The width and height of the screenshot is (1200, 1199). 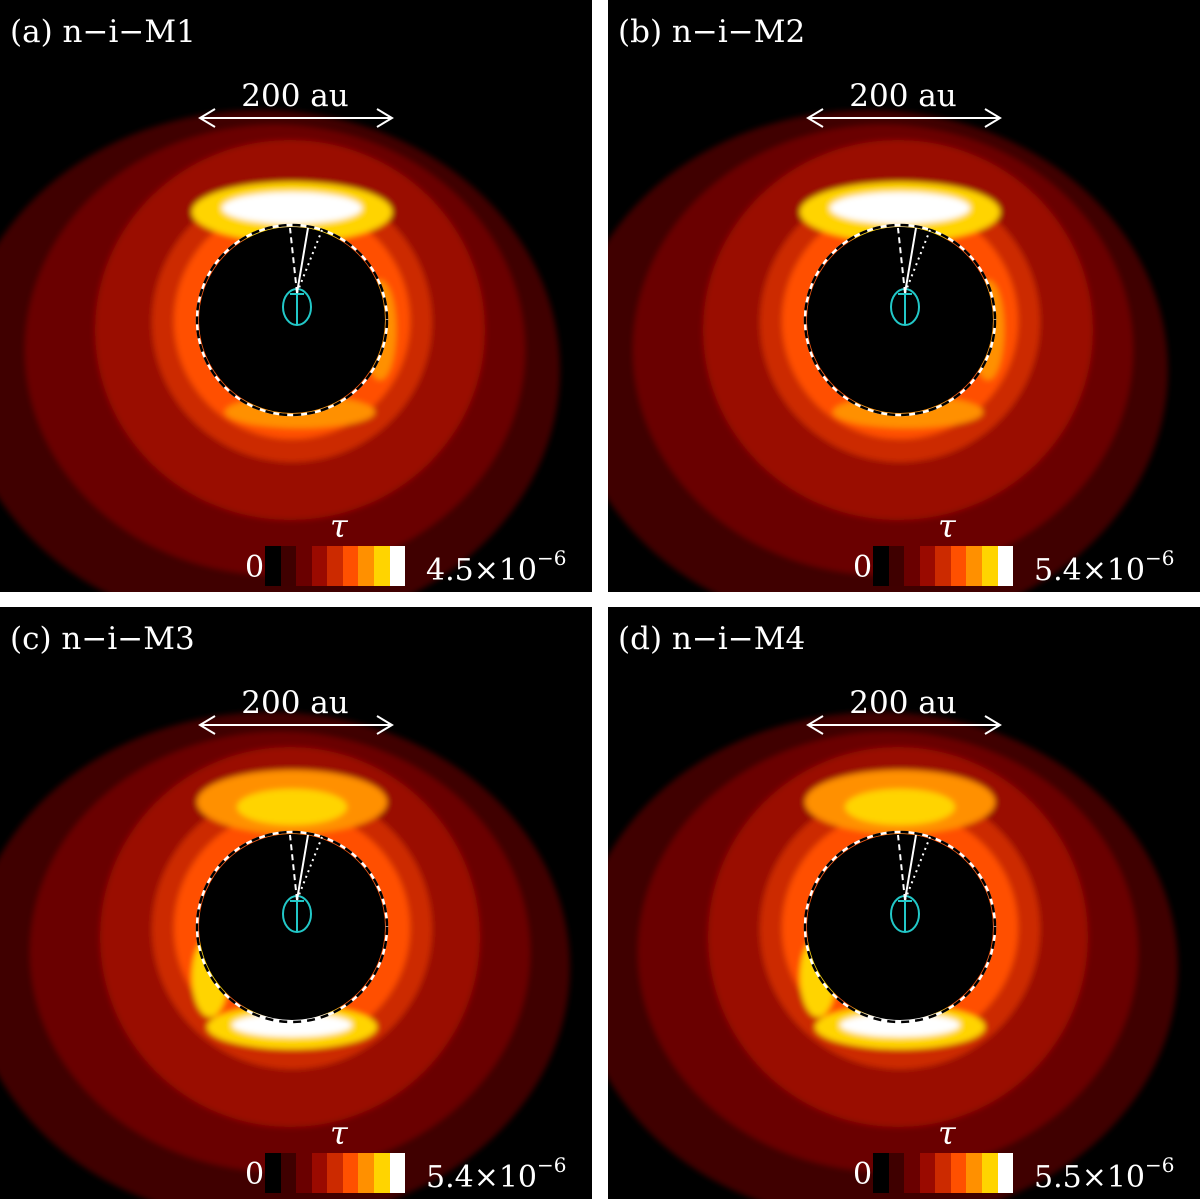 I want to click on colorbar-max-label: 4.5×10⁻⁶, so click(x=496, y=567).